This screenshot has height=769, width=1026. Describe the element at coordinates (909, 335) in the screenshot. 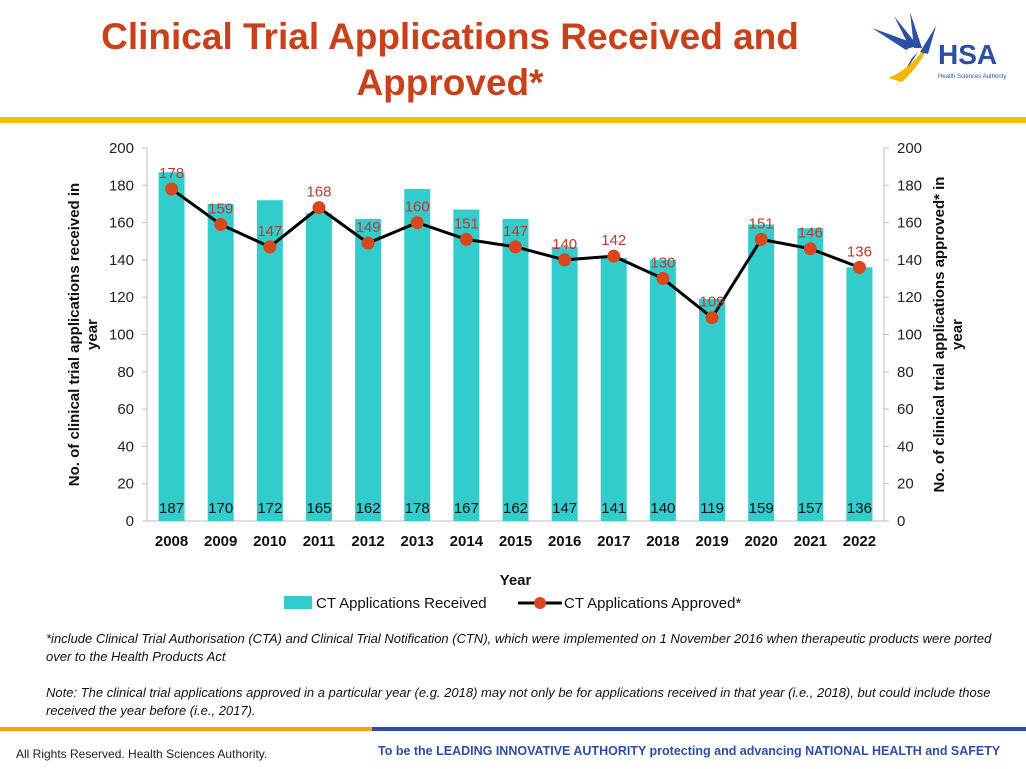

I see `y-tick-label-right: 100` at that location.